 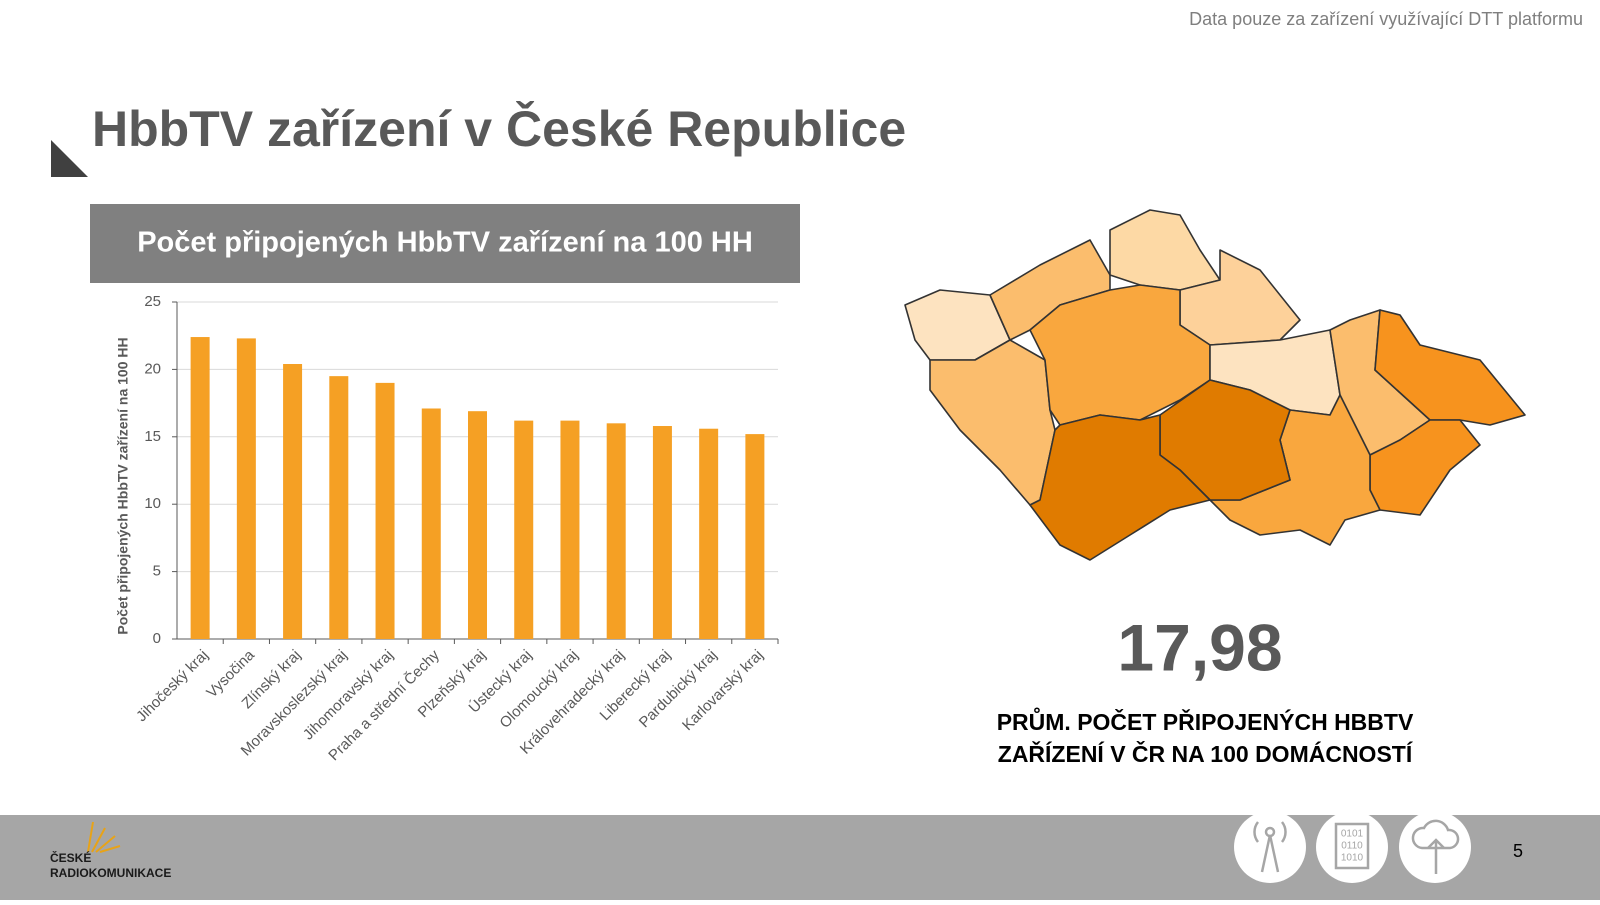 I want to click on logo-text: RADIOKOMUNIKACE, so click(x=110, y=873).